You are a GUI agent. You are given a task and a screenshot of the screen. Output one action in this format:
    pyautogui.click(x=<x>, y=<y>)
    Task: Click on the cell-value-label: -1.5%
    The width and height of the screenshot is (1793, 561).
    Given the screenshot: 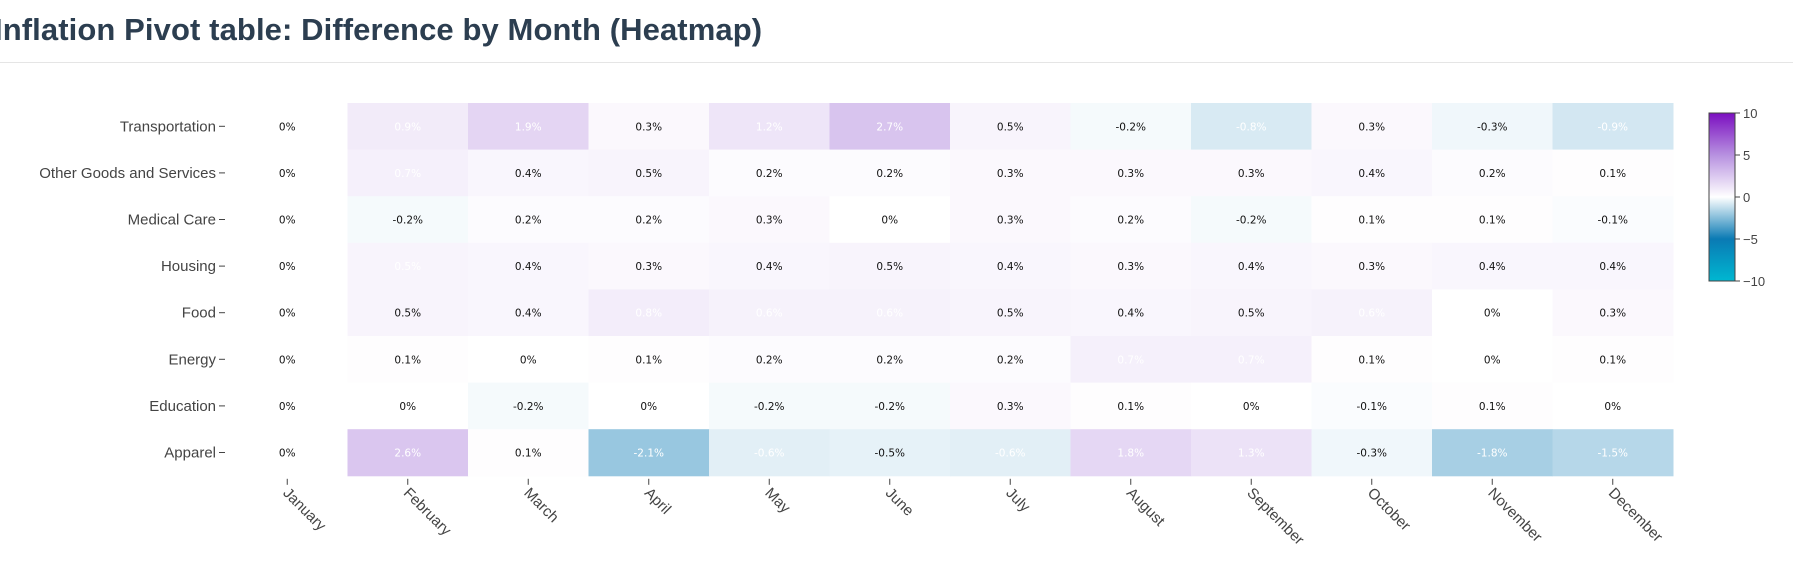 What is the action you would take?
    pyautogui.click(x=1613, y=454)
    